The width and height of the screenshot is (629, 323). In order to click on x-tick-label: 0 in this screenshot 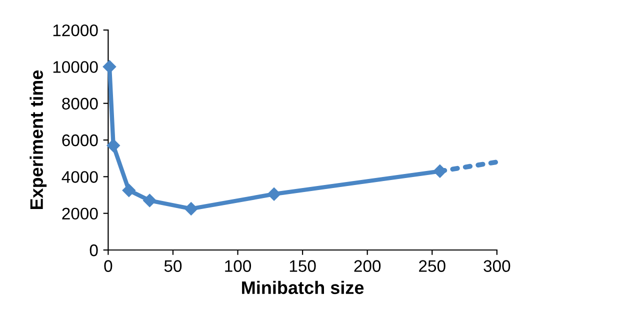, I will do `click(108, 266)`.